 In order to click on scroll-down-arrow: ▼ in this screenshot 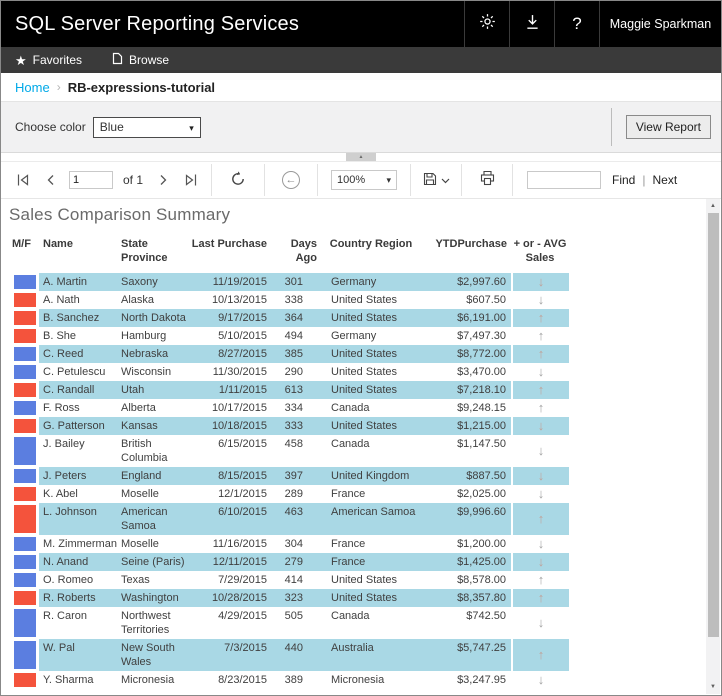, I will do `click(713, 687)`.